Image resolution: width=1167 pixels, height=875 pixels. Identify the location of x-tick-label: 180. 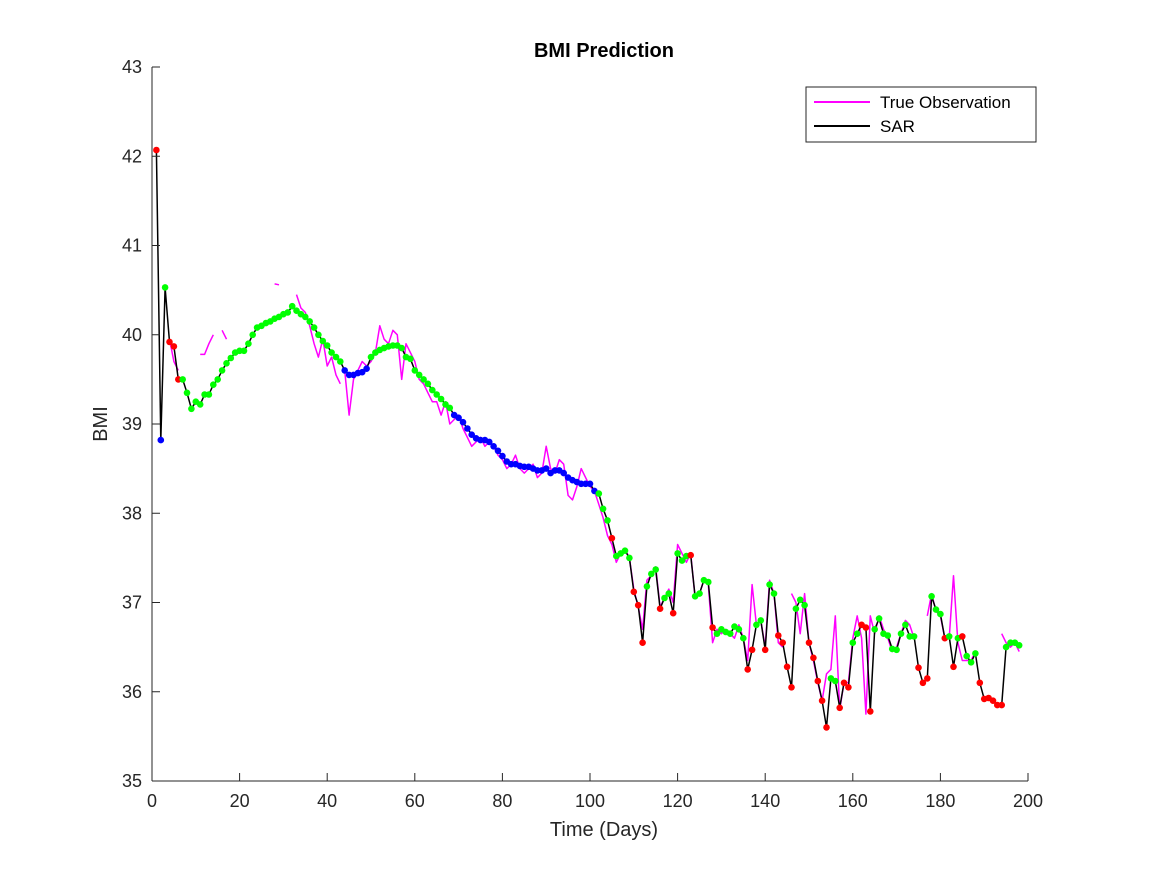
(940, 801).